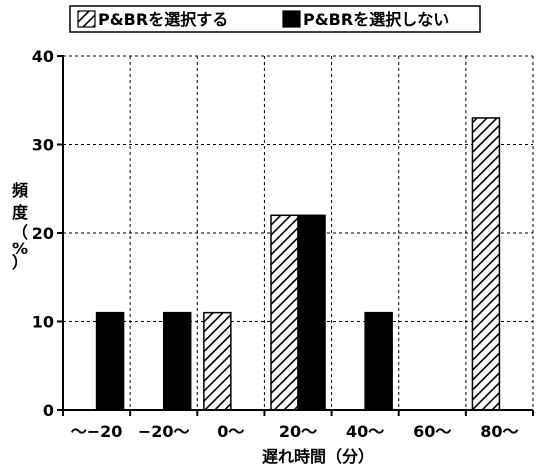 The width and height of the screenshot is (539, 468). Describe the element at coordinates (97, 431) in the screenshot. I see `x-tick-label: 〜−20` at that location.